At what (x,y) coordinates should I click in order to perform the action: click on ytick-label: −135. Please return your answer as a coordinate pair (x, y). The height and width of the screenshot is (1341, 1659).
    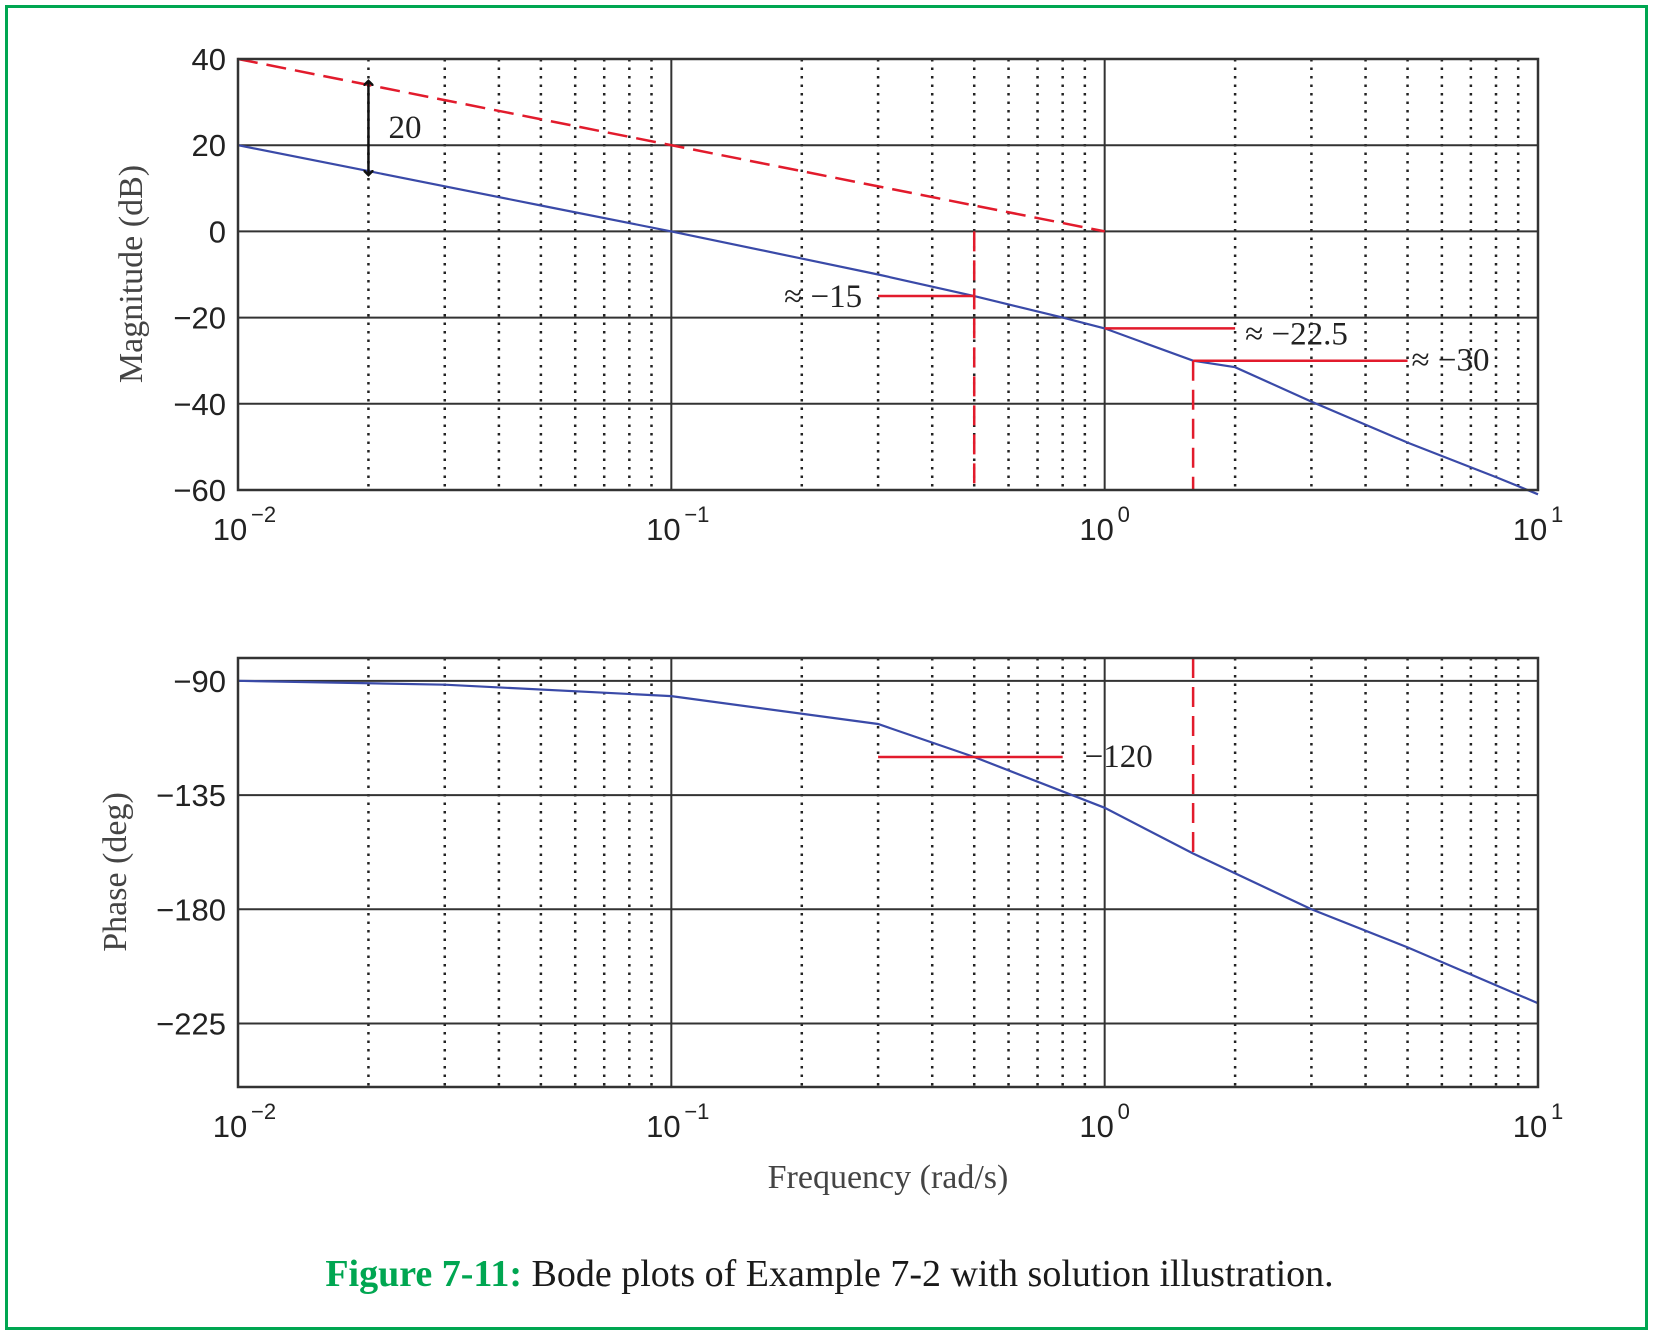
    Looking at the image, I should click on (191, 795).